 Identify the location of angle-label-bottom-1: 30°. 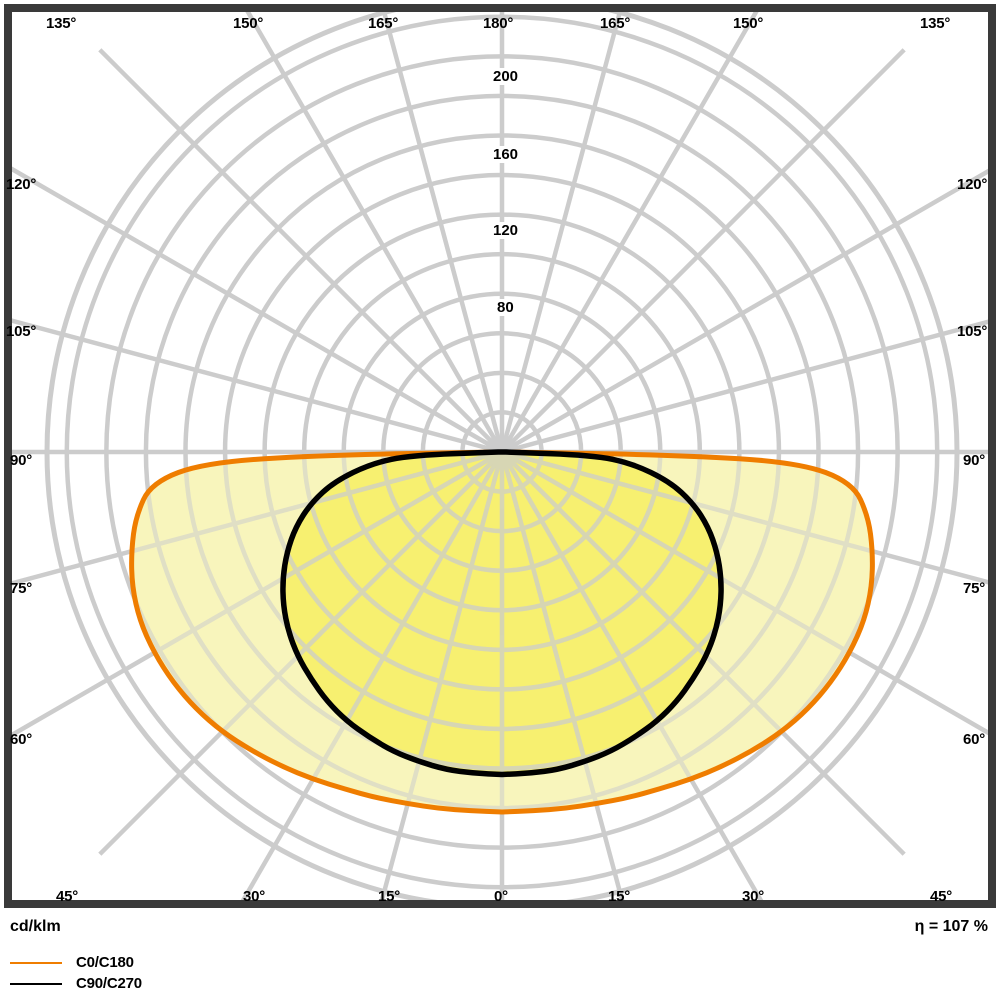
(254, 896).